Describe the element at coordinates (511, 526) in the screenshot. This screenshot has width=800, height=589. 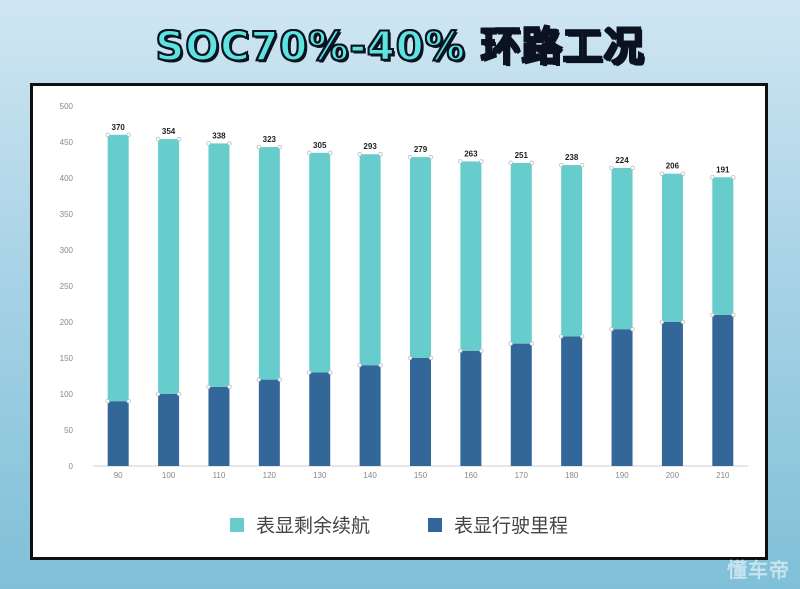
I see `legend-label-driven: 表显行驶里程` at that location.